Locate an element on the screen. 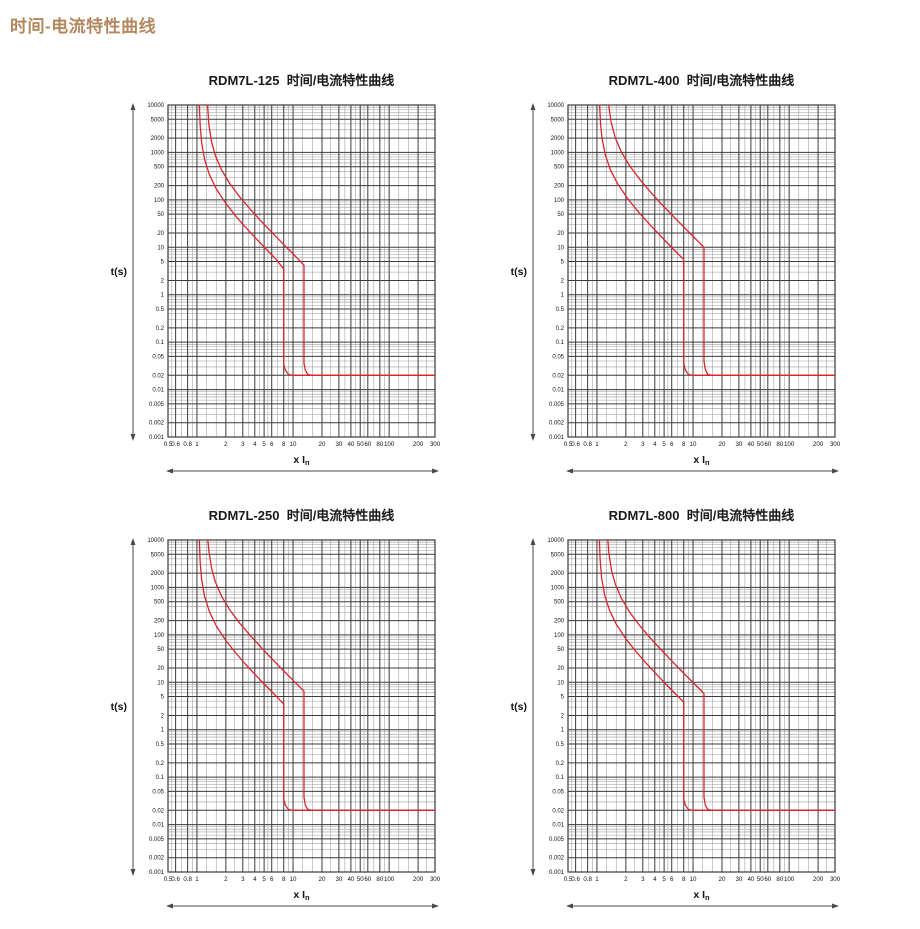 Image resolution: width=920 pixels, height=929 pixels. y-tick-label: 0.2 is located at coordinates (560, 764).